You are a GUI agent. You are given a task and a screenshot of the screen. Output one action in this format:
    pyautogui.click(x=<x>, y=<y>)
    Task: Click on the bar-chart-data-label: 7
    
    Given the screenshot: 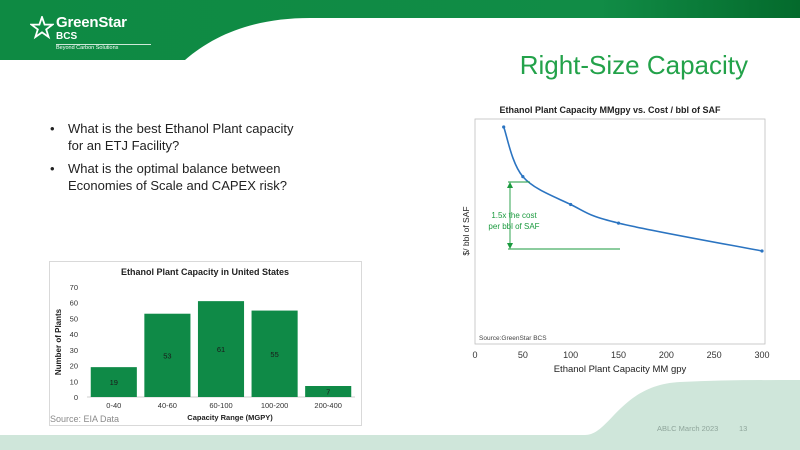 What is the action you would take?
    pyautogui.click(x=328, y=392)
    